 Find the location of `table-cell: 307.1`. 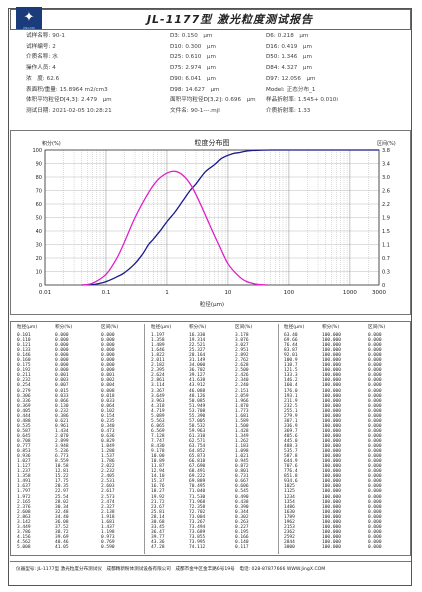

table-cell: 307.1 is located at coordinates (291, 421).